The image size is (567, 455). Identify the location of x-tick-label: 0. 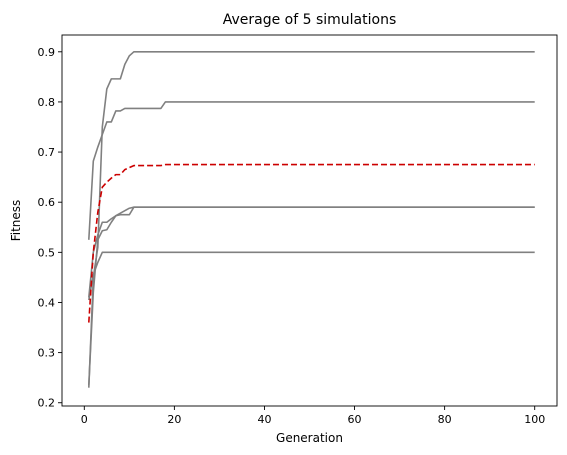
(84, 419).